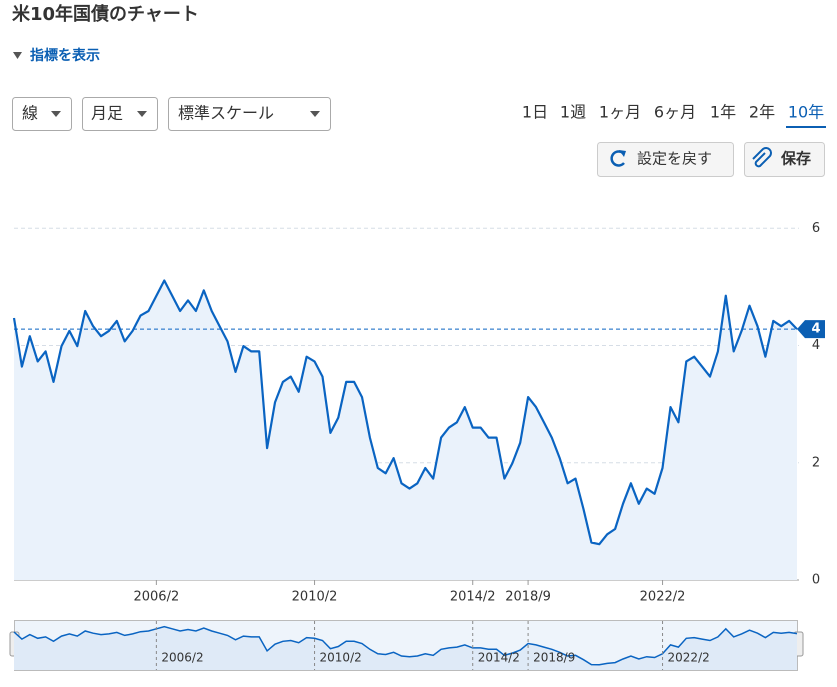  I want to click on dropdown-label: 月足, so click(107, 113).